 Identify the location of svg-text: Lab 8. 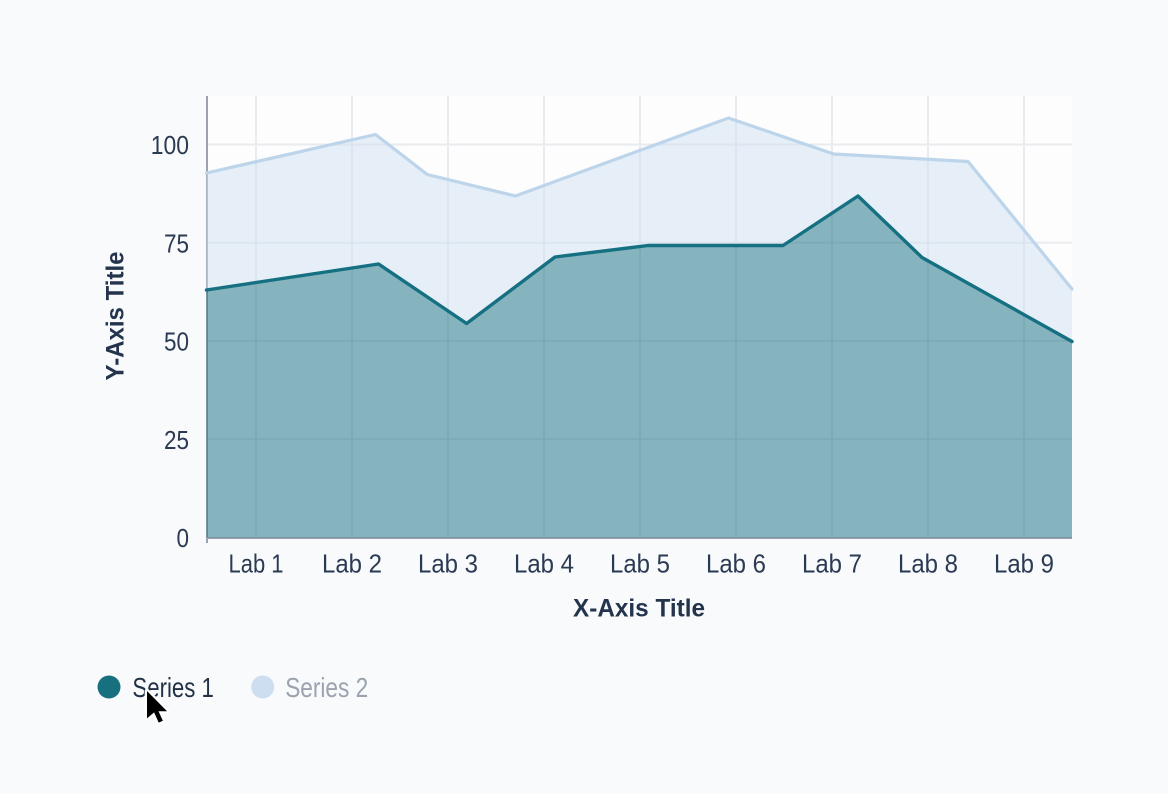
(928, 563).